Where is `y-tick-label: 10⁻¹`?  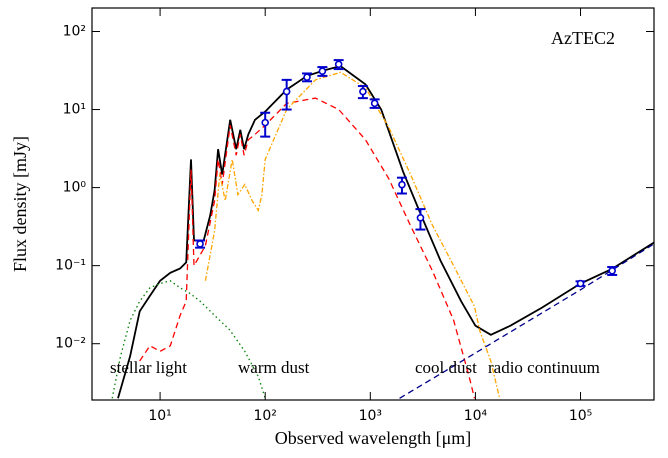 y-tick-label: 10⁻¹ is located at coordinates (70, 266).